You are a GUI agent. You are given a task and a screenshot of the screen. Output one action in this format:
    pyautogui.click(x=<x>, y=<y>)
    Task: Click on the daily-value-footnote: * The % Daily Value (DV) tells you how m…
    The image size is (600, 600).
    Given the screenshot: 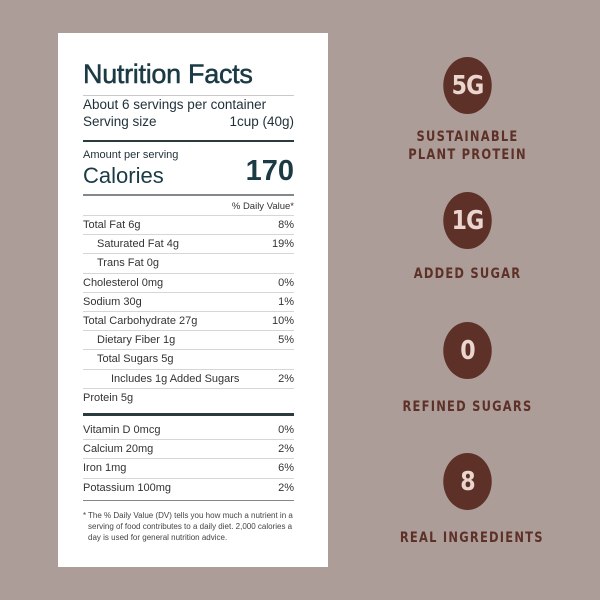 What is the action you would take?
    pyautogui.click(x=190, y=526)
    